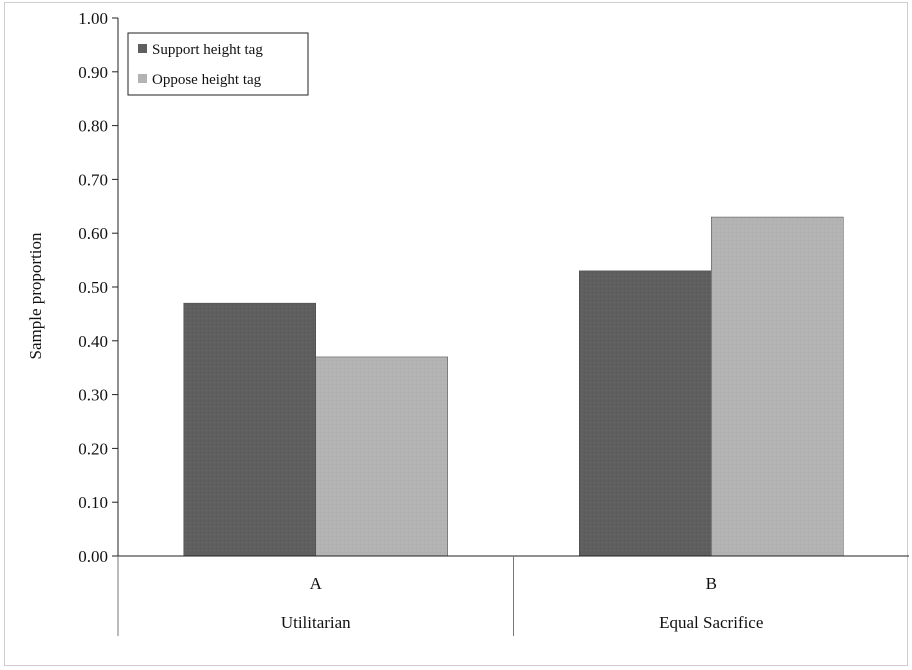 The width and height of the screenshot is (912, 670). What do you see at coordinates (93, 18) in the screenshot?
I see `y-tick-label: 1.00` at bounding box center [93, 18].